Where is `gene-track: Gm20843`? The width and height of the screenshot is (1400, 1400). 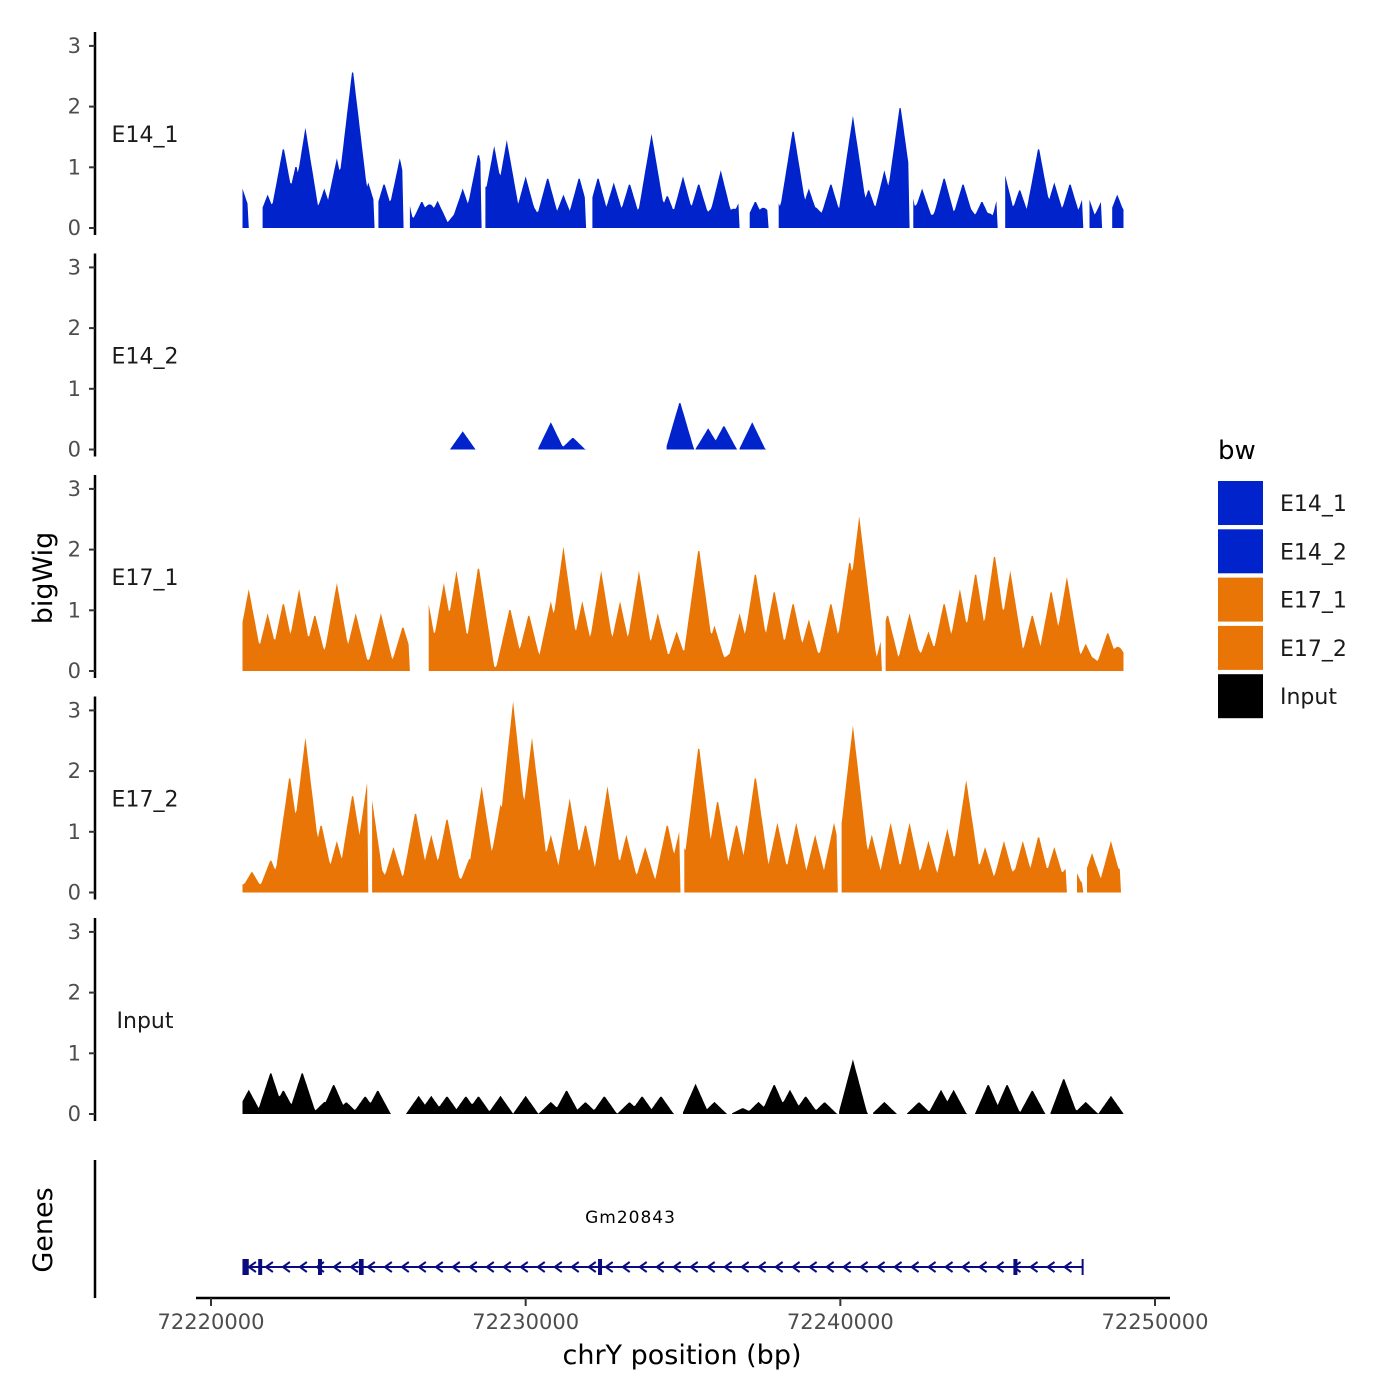 gene-track: Gm20843 is located at coordinates (588, 1229).